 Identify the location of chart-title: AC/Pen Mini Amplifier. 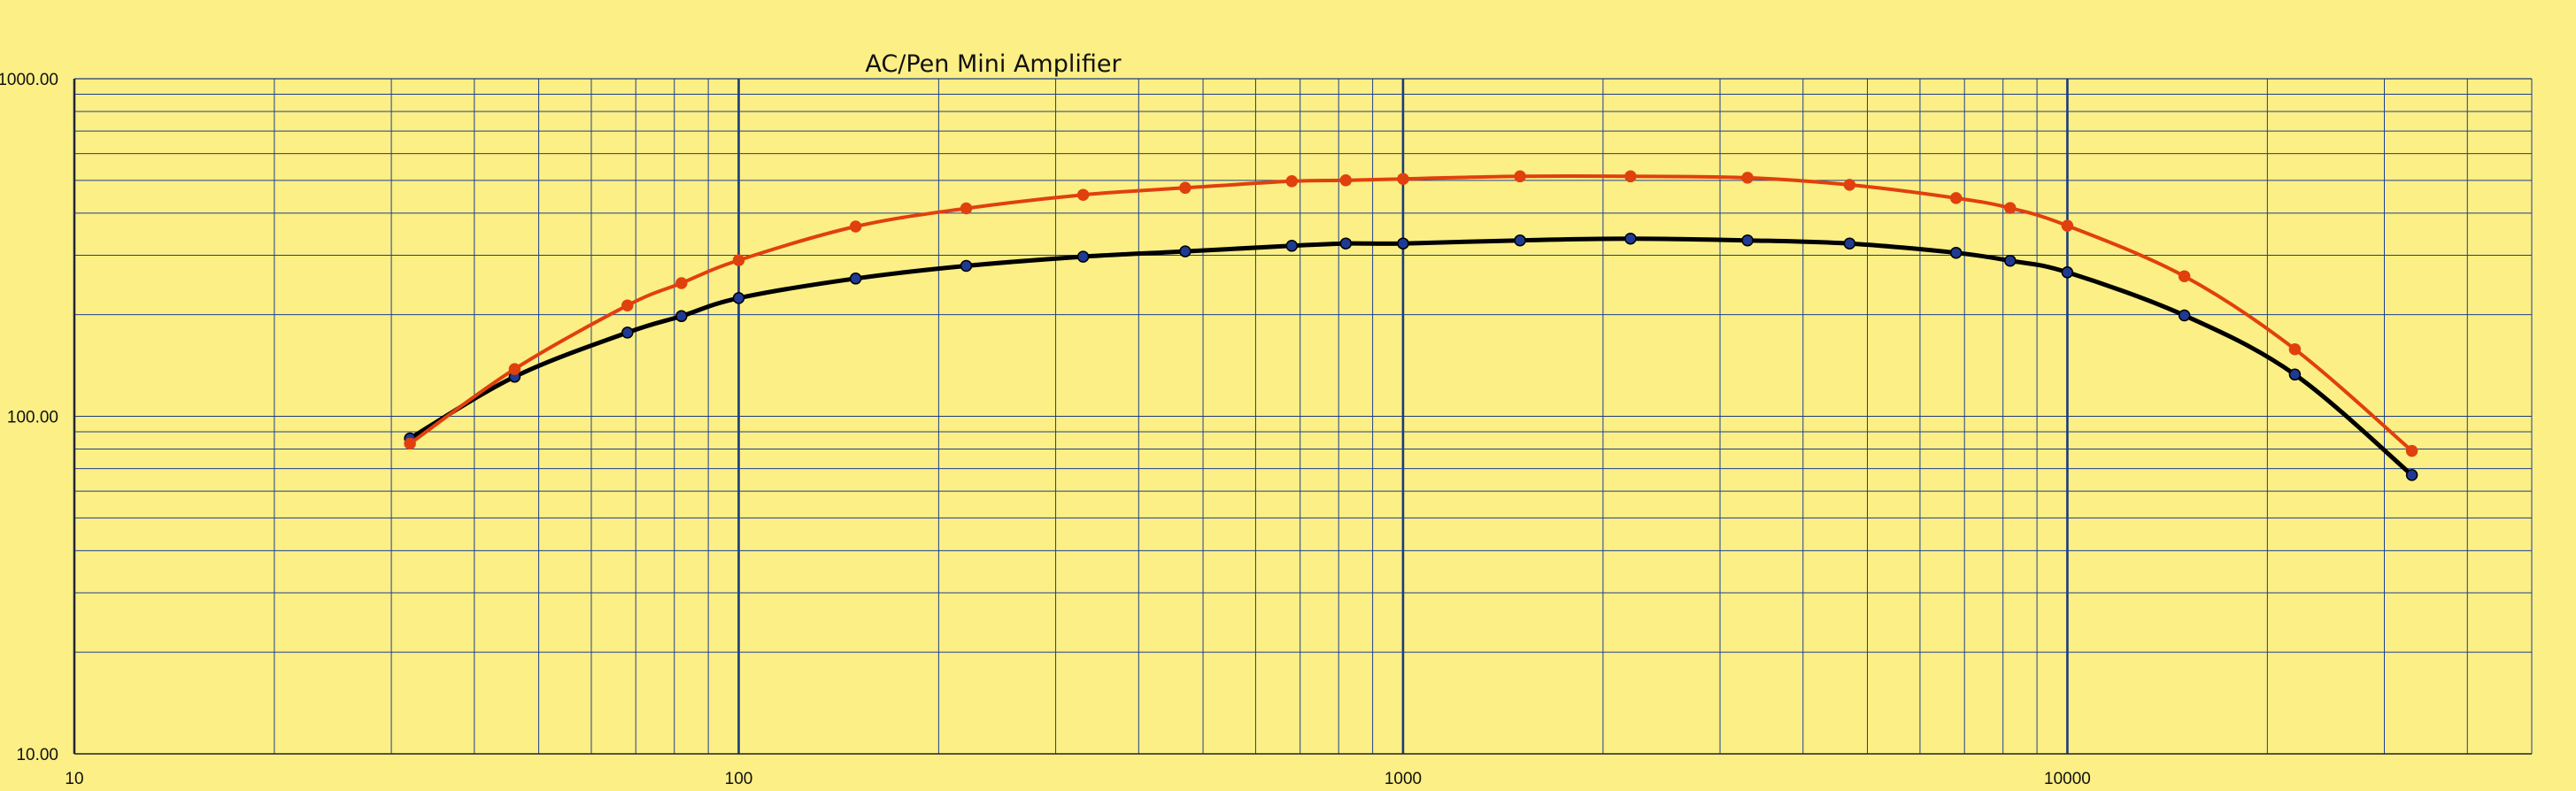
(993, 64).